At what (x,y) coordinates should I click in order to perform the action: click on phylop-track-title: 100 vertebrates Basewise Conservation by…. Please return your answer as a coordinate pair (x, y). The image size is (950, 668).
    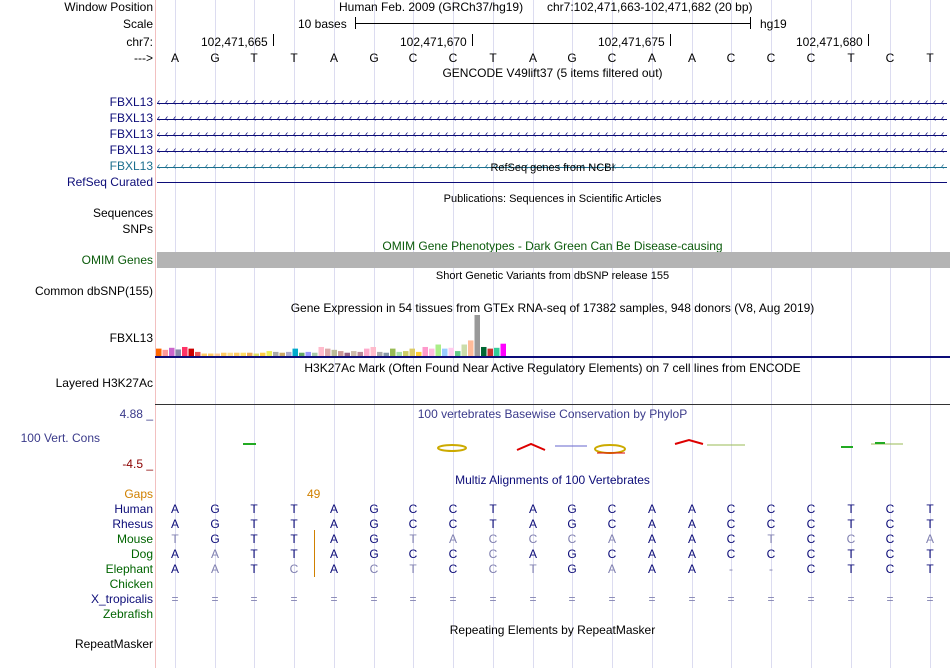
    Looking at the image, I should click on (552, 414).